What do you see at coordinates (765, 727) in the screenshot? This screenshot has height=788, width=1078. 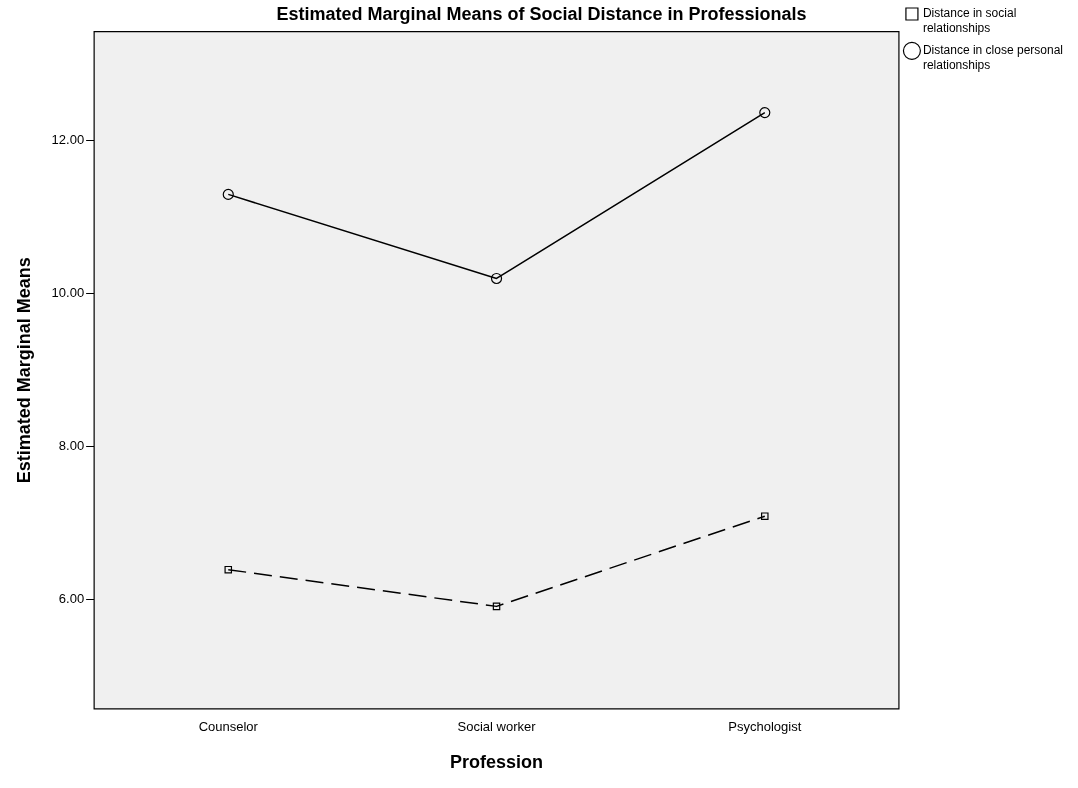 I see `x-tick-label: Psychologist` at bounding box center [765, 727].